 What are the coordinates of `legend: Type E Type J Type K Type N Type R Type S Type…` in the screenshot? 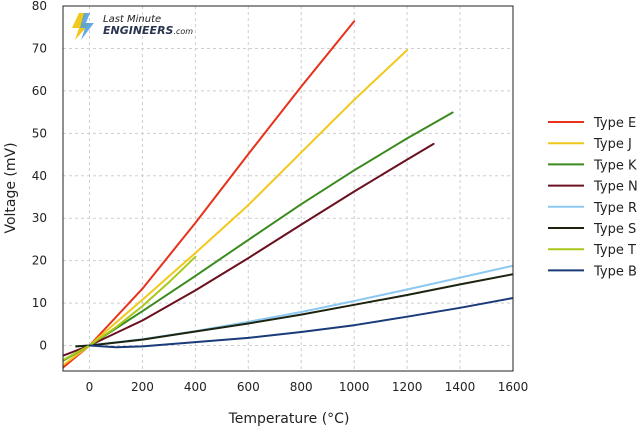 It's located at (593, 197).